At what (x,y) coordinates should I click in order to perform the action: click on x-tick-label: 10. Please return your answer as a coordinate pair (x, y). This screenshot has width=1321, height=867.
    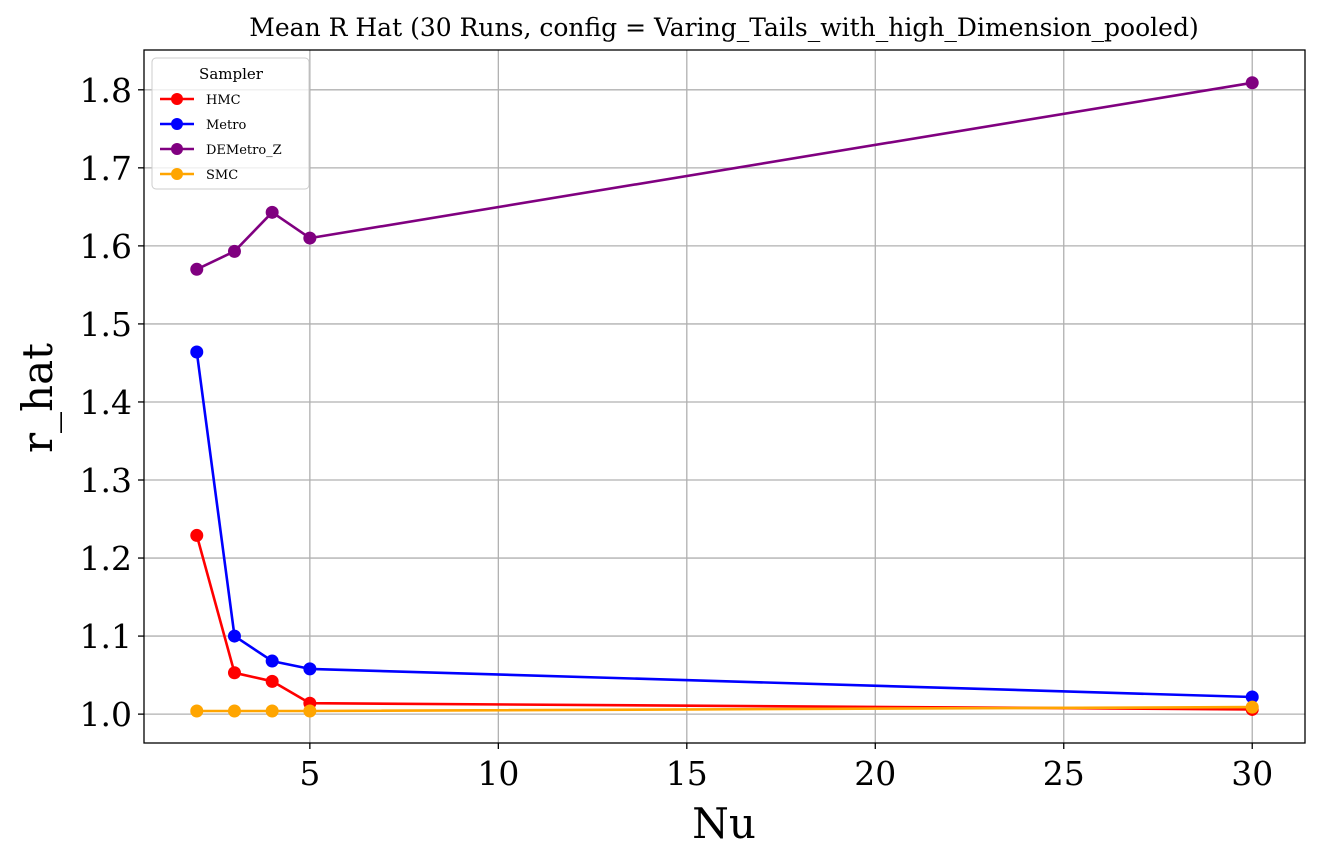
    Looking at the image, I should click on (498, 773).